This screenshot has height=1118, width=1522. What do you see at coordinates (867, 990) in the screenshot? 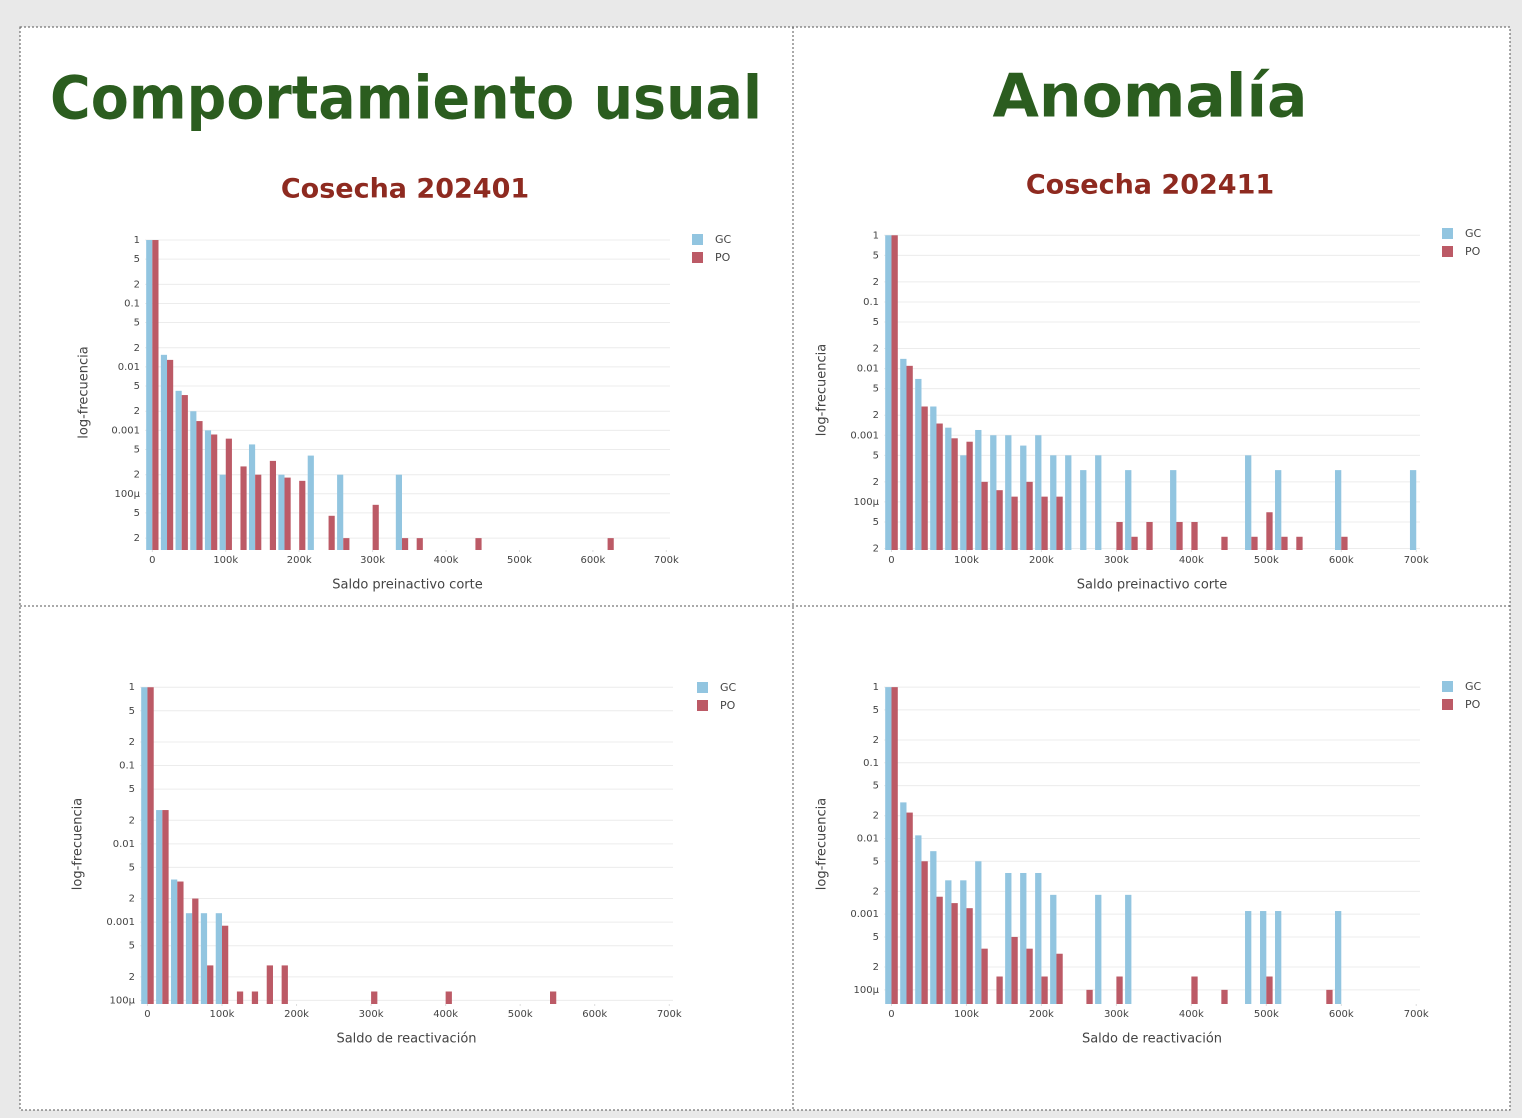
I see `y-tick-label: 100µ` at bounding box center [867, 990].